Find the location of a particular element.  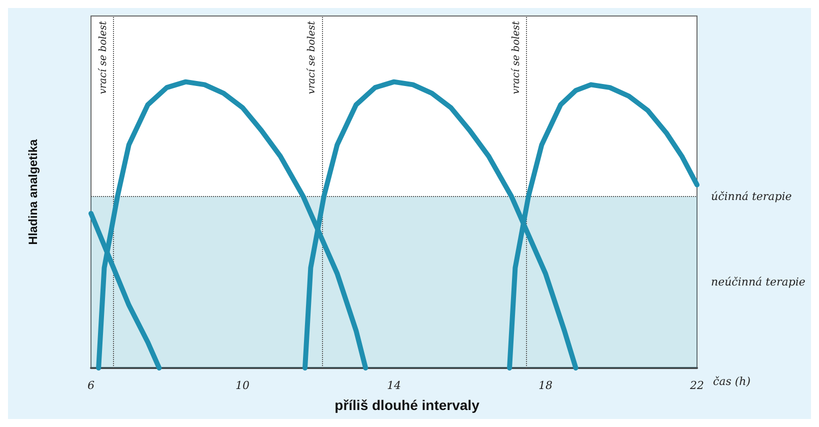

x-tick-label: 22 is located at coordinates (696, 385).